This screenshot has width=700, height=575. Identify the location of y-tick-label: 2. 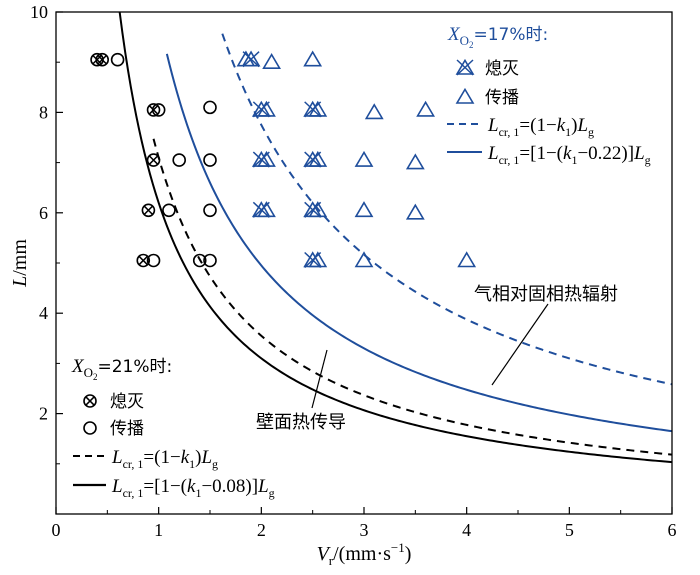
(43, 414).